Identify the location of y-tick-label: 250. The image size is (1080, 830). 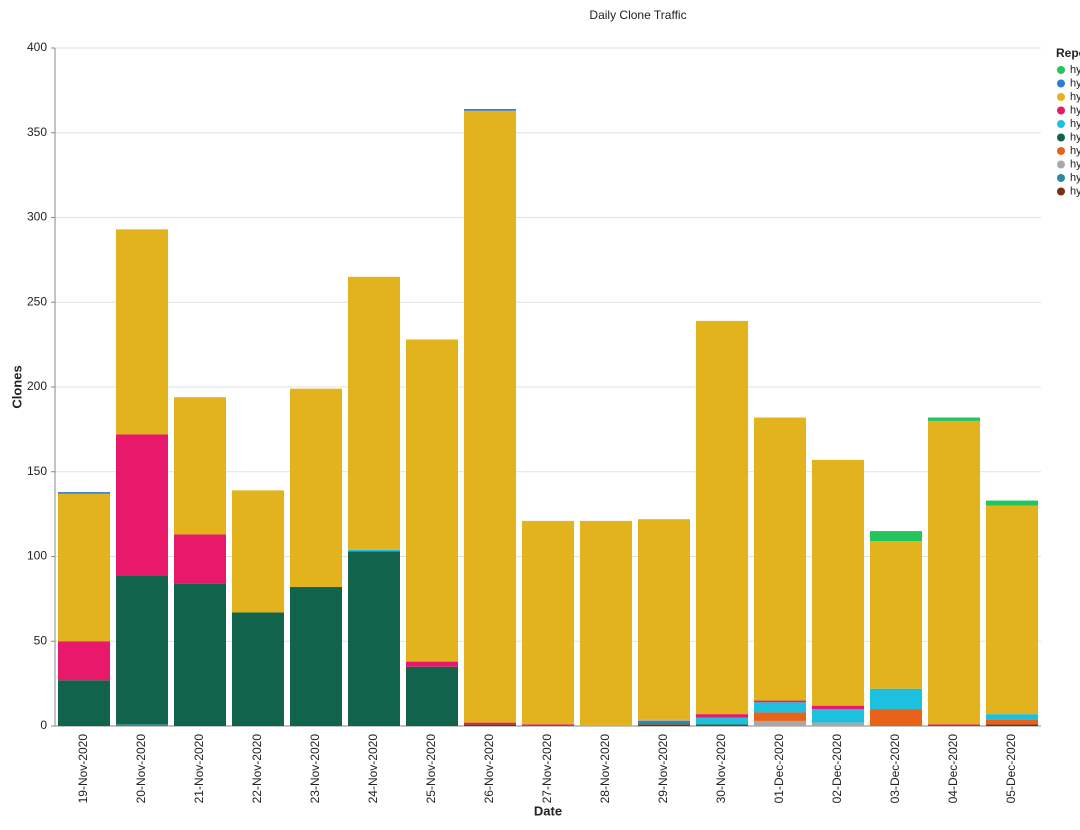
(37, 301).